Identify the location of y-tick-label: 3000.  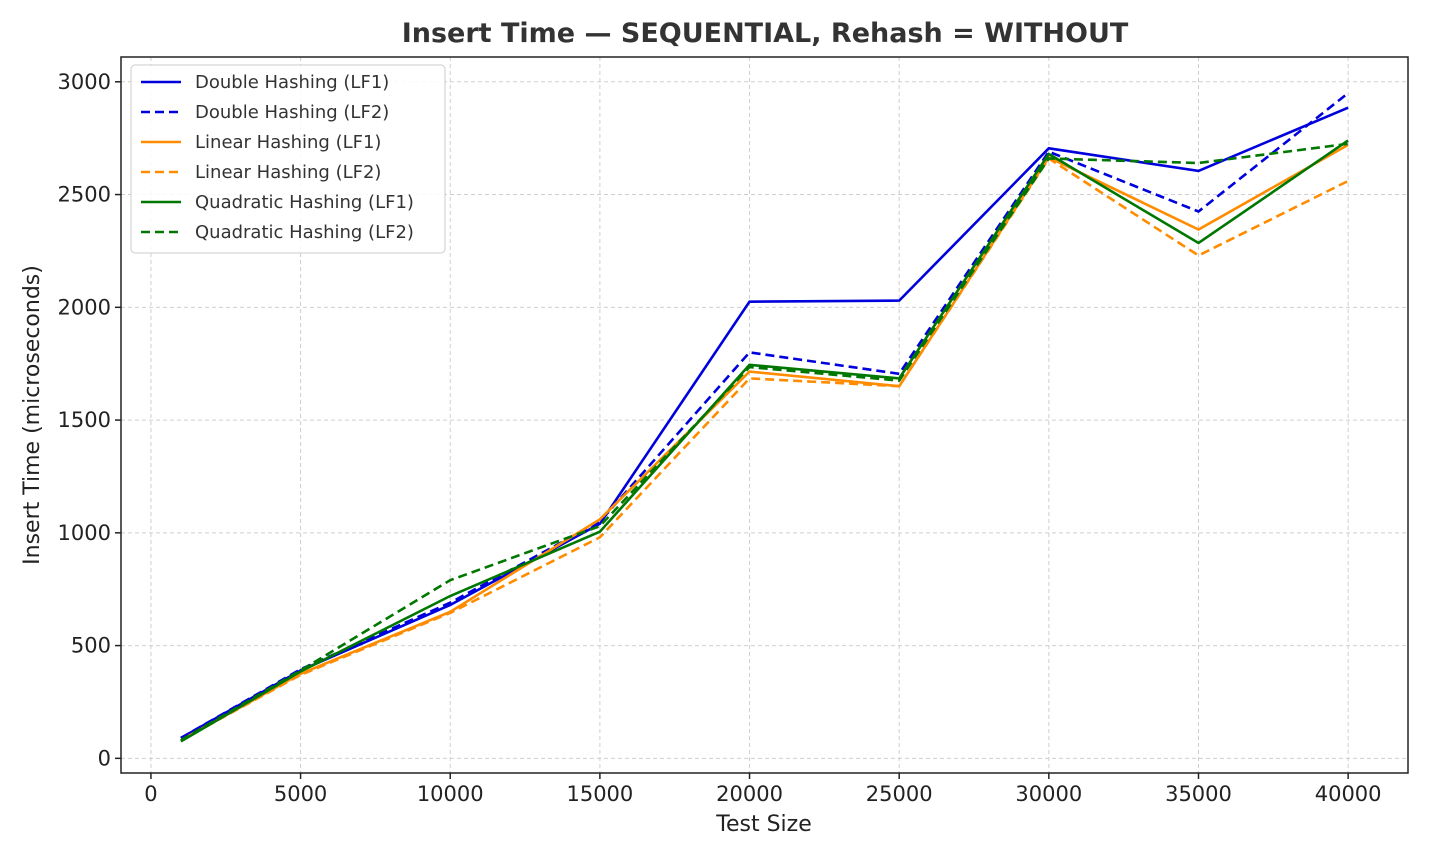
(84, 82).